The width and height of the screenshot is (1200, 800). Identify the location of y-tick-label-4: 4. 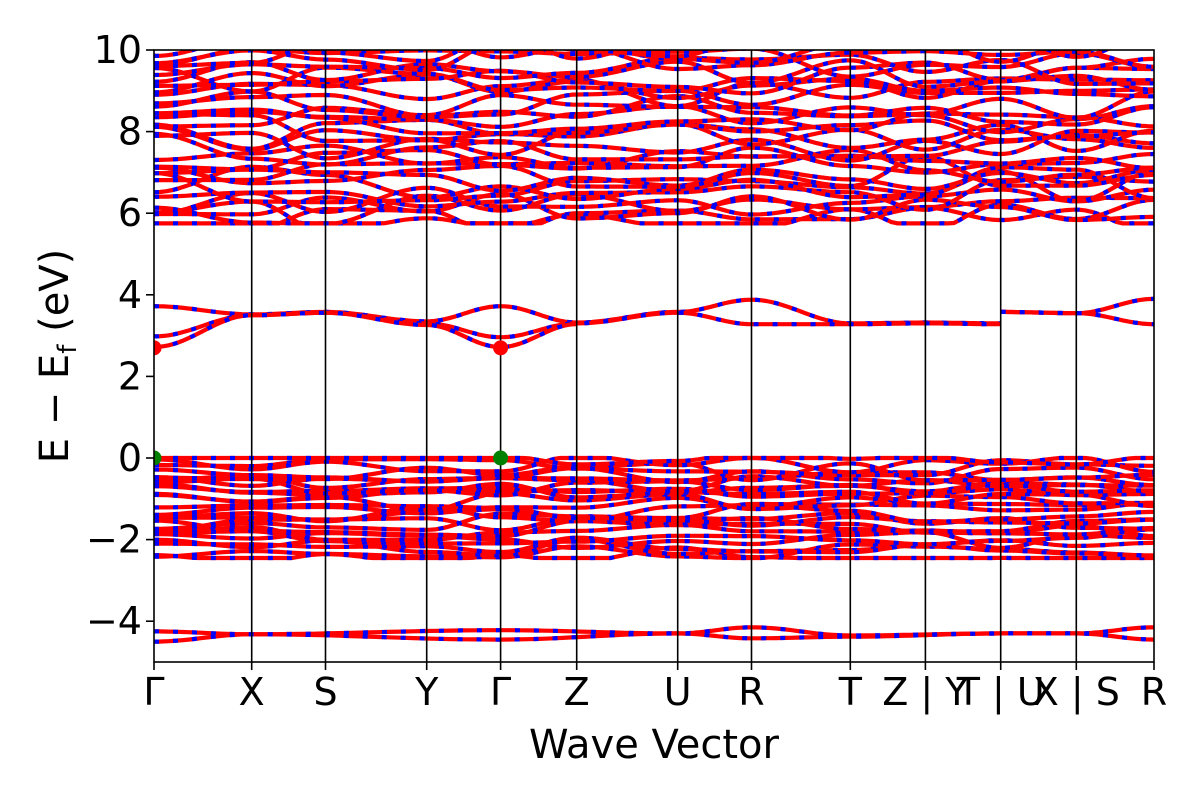
(130, 295).